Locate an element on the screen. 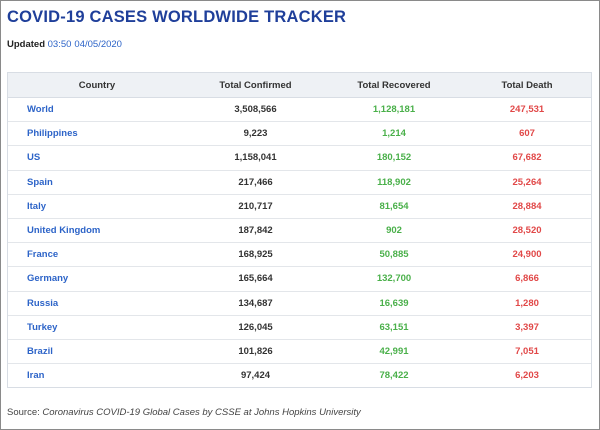 The image size is (600, 430). updated-label: Updated is located at coordinates (26, 44).